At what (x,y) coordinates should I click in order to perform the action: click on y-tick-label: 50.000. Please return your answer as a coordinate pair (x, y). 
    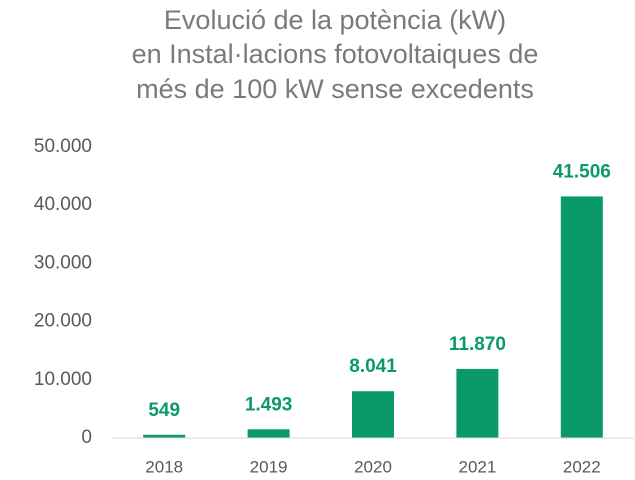
    Looking at the image, I should click on (63, 146).